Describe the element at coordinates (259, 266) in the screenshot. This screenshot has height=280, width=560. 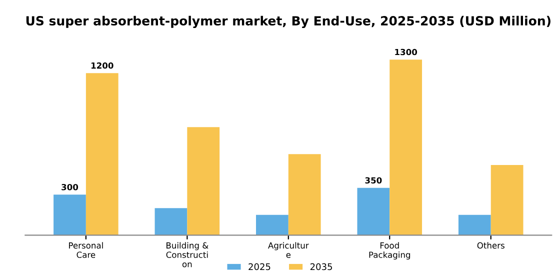
I see `legend-label: 2025` at that location.